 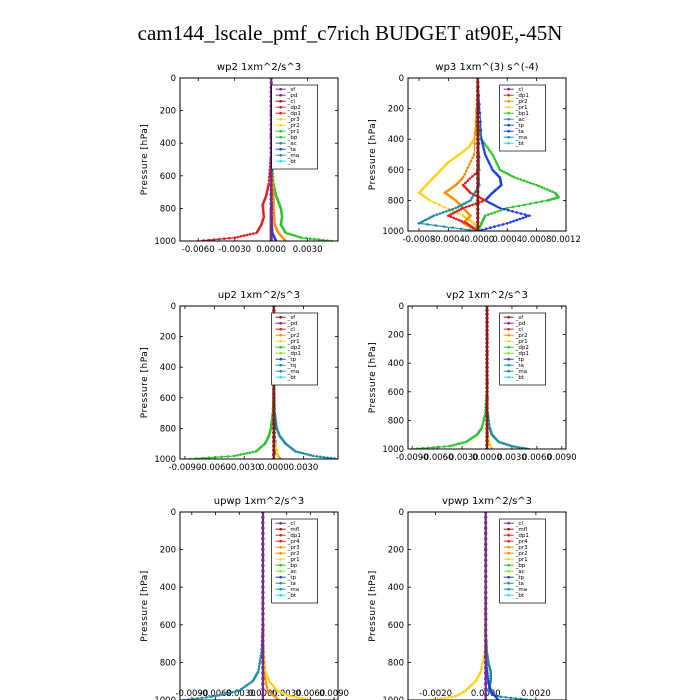 What do you see at coordinates (292, 324) in the screenshot?
I see `legend-label: _pd` at bounding box center [292, 324].